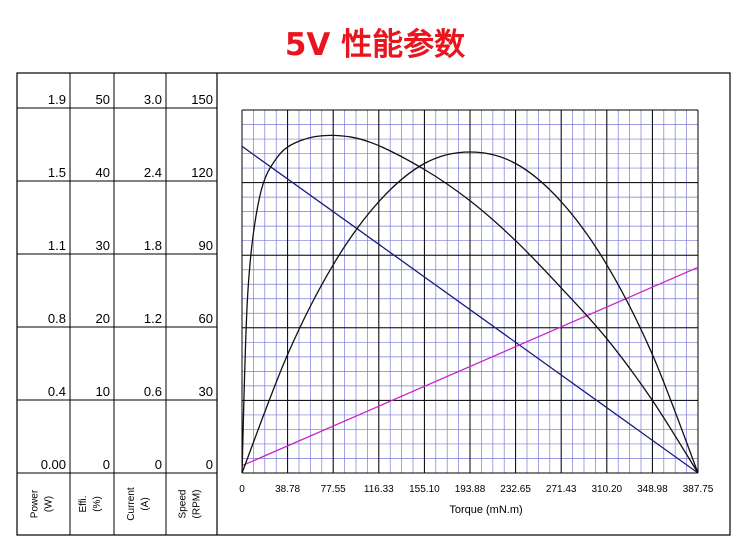  Describe the element at coordinates (57, 245) in the screenshot. I see `y-tick-label: 1.1` at that location.